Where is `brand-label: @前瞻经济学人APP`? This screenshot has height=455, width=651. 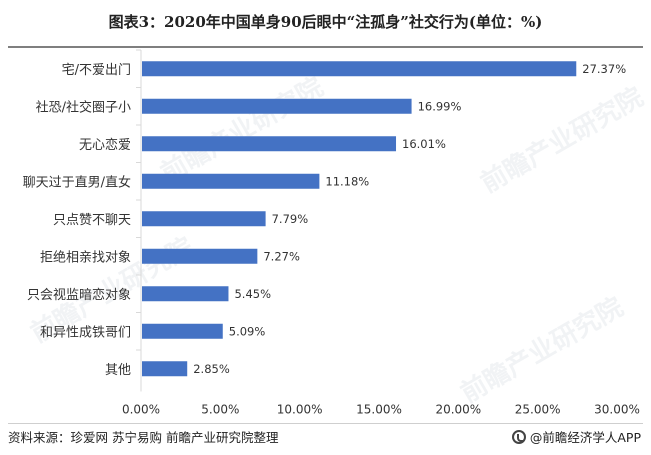
brand-label: @前瞻经济学人APP is located at coordinates (585, 437).